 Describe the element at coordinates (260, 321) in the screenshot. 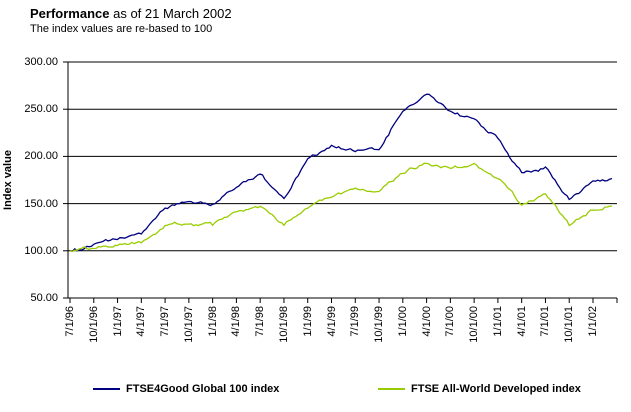

I see `x-tick-label: 7/1/98` at that location.